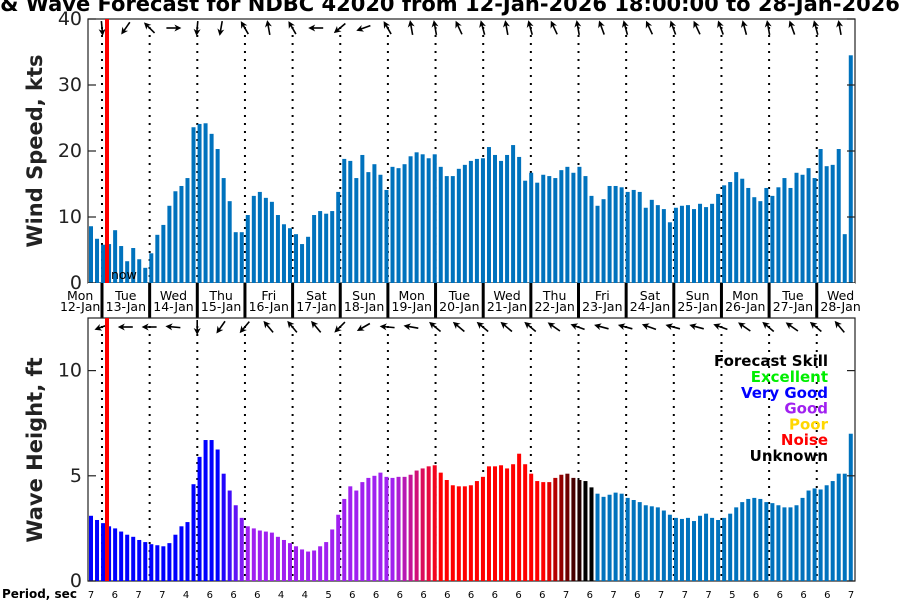 The height and width of the screenshot is (600, 900). What do you see at coordinates (125, 295) in the screenshot?
I see `day-of-week-label: Tue` at bounding box center [125, 295].